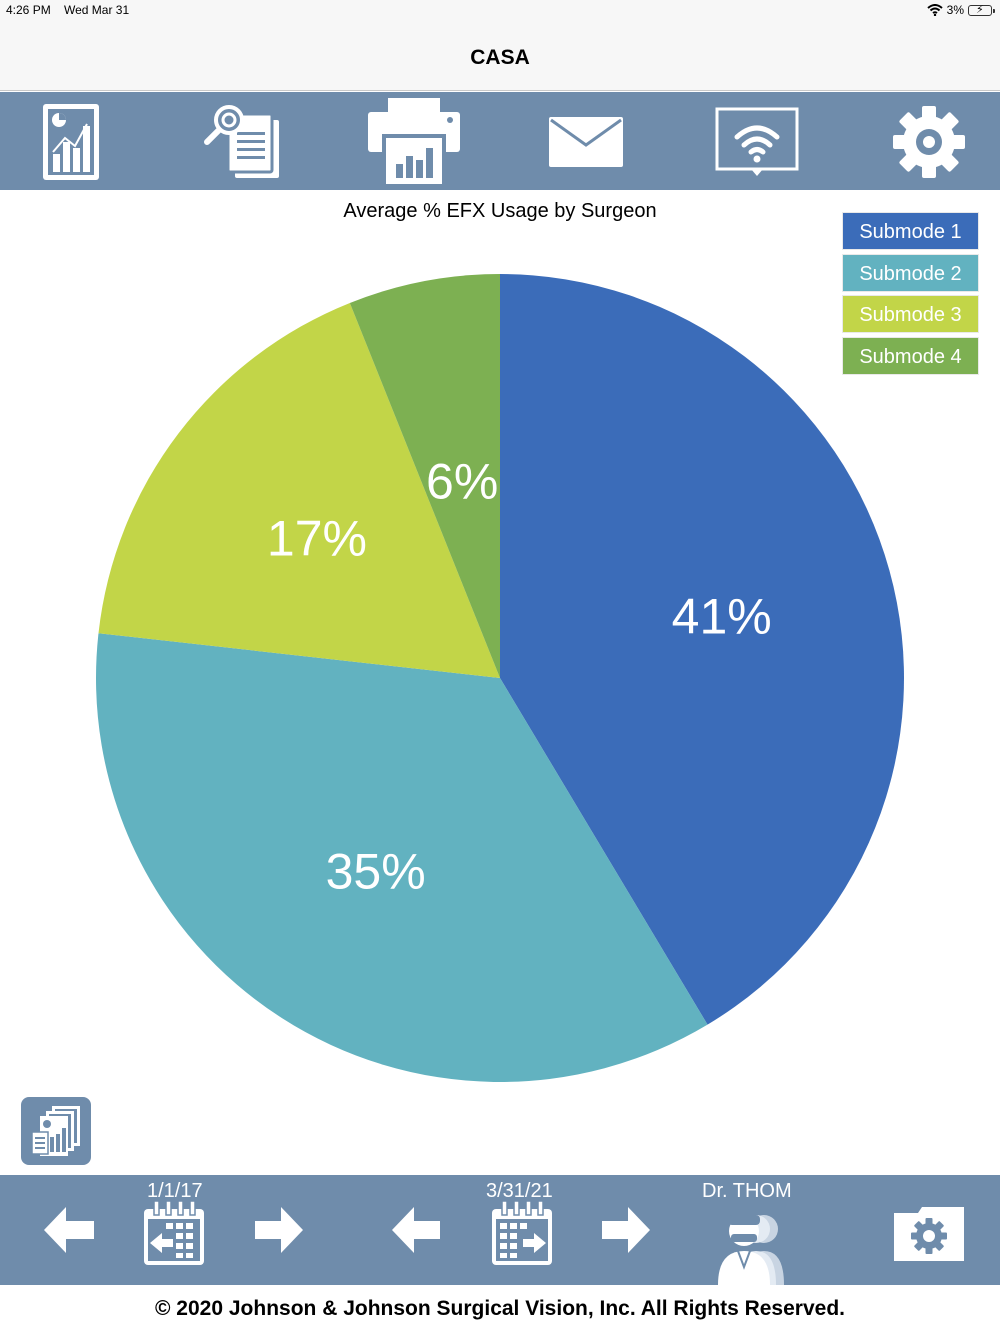 This screenshot has width=1000, height=1334. I want to click on pie-label-2: 35%, so click(376, 871).